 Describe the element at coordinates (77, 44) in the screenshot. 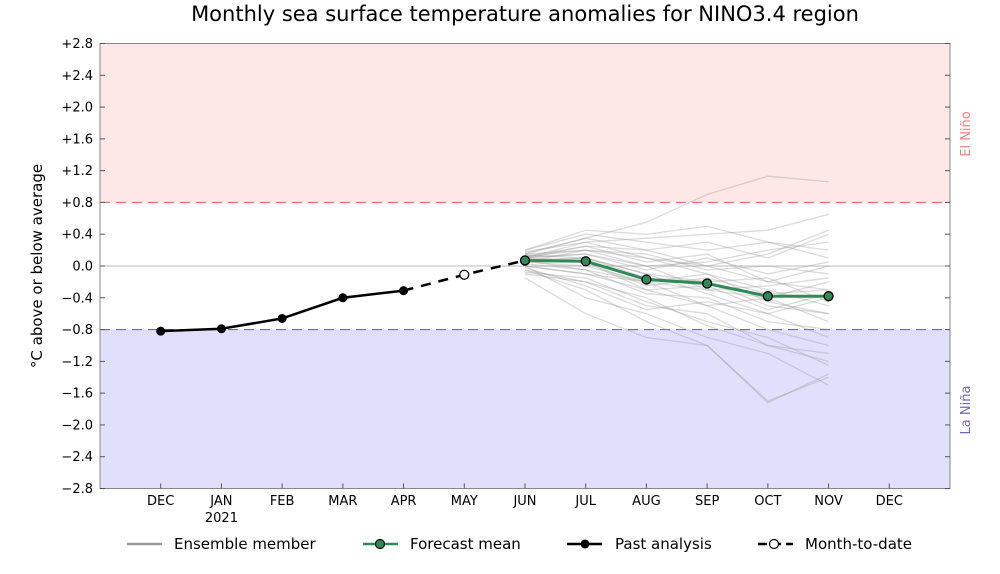

I see `y-tick-label: +2.8` at that location.